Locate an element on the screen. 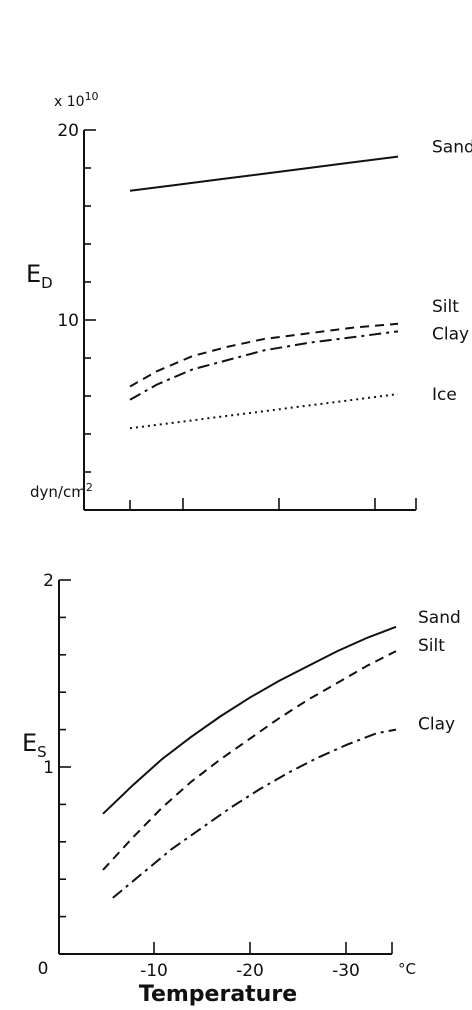 This screenshot has width=472, height=1010. series-label-ice: Ice is located at coordinates (444, 395).